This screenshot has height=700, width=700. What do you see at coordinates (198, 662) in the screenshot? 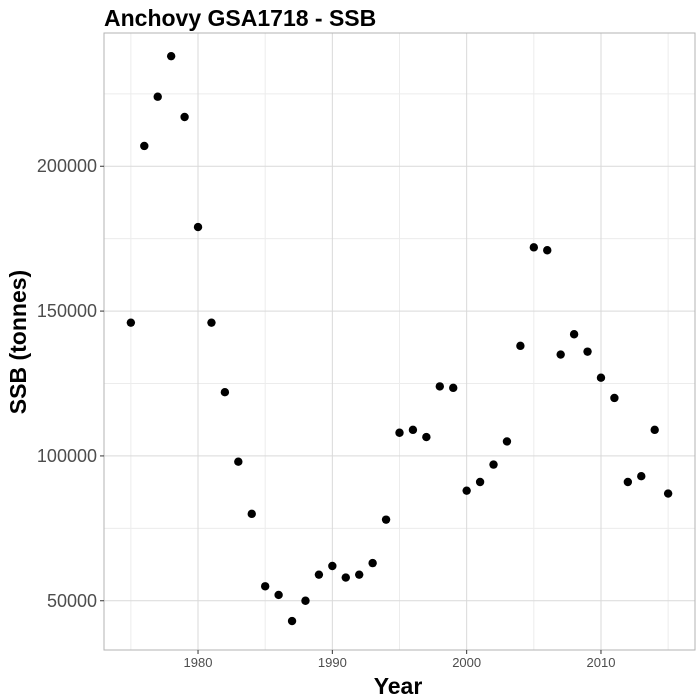
I see `x-tick-label: 1980` at bounding box center [198, 662].